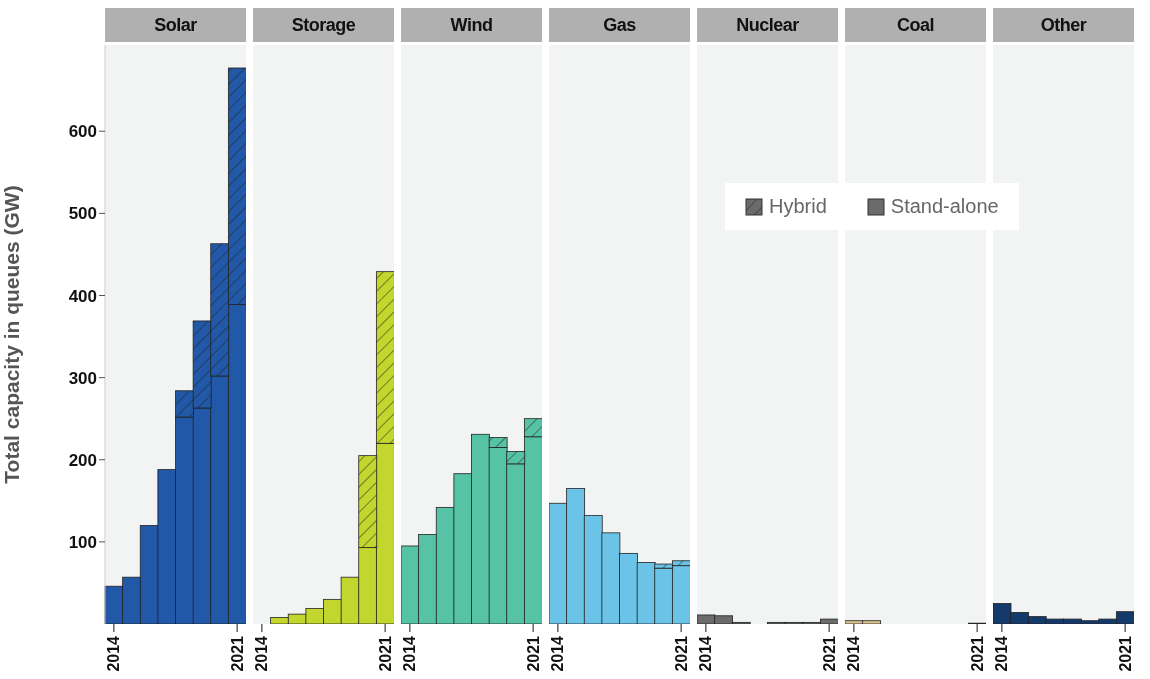  I want to click on y-tick-label: 300, so click(82, 378).